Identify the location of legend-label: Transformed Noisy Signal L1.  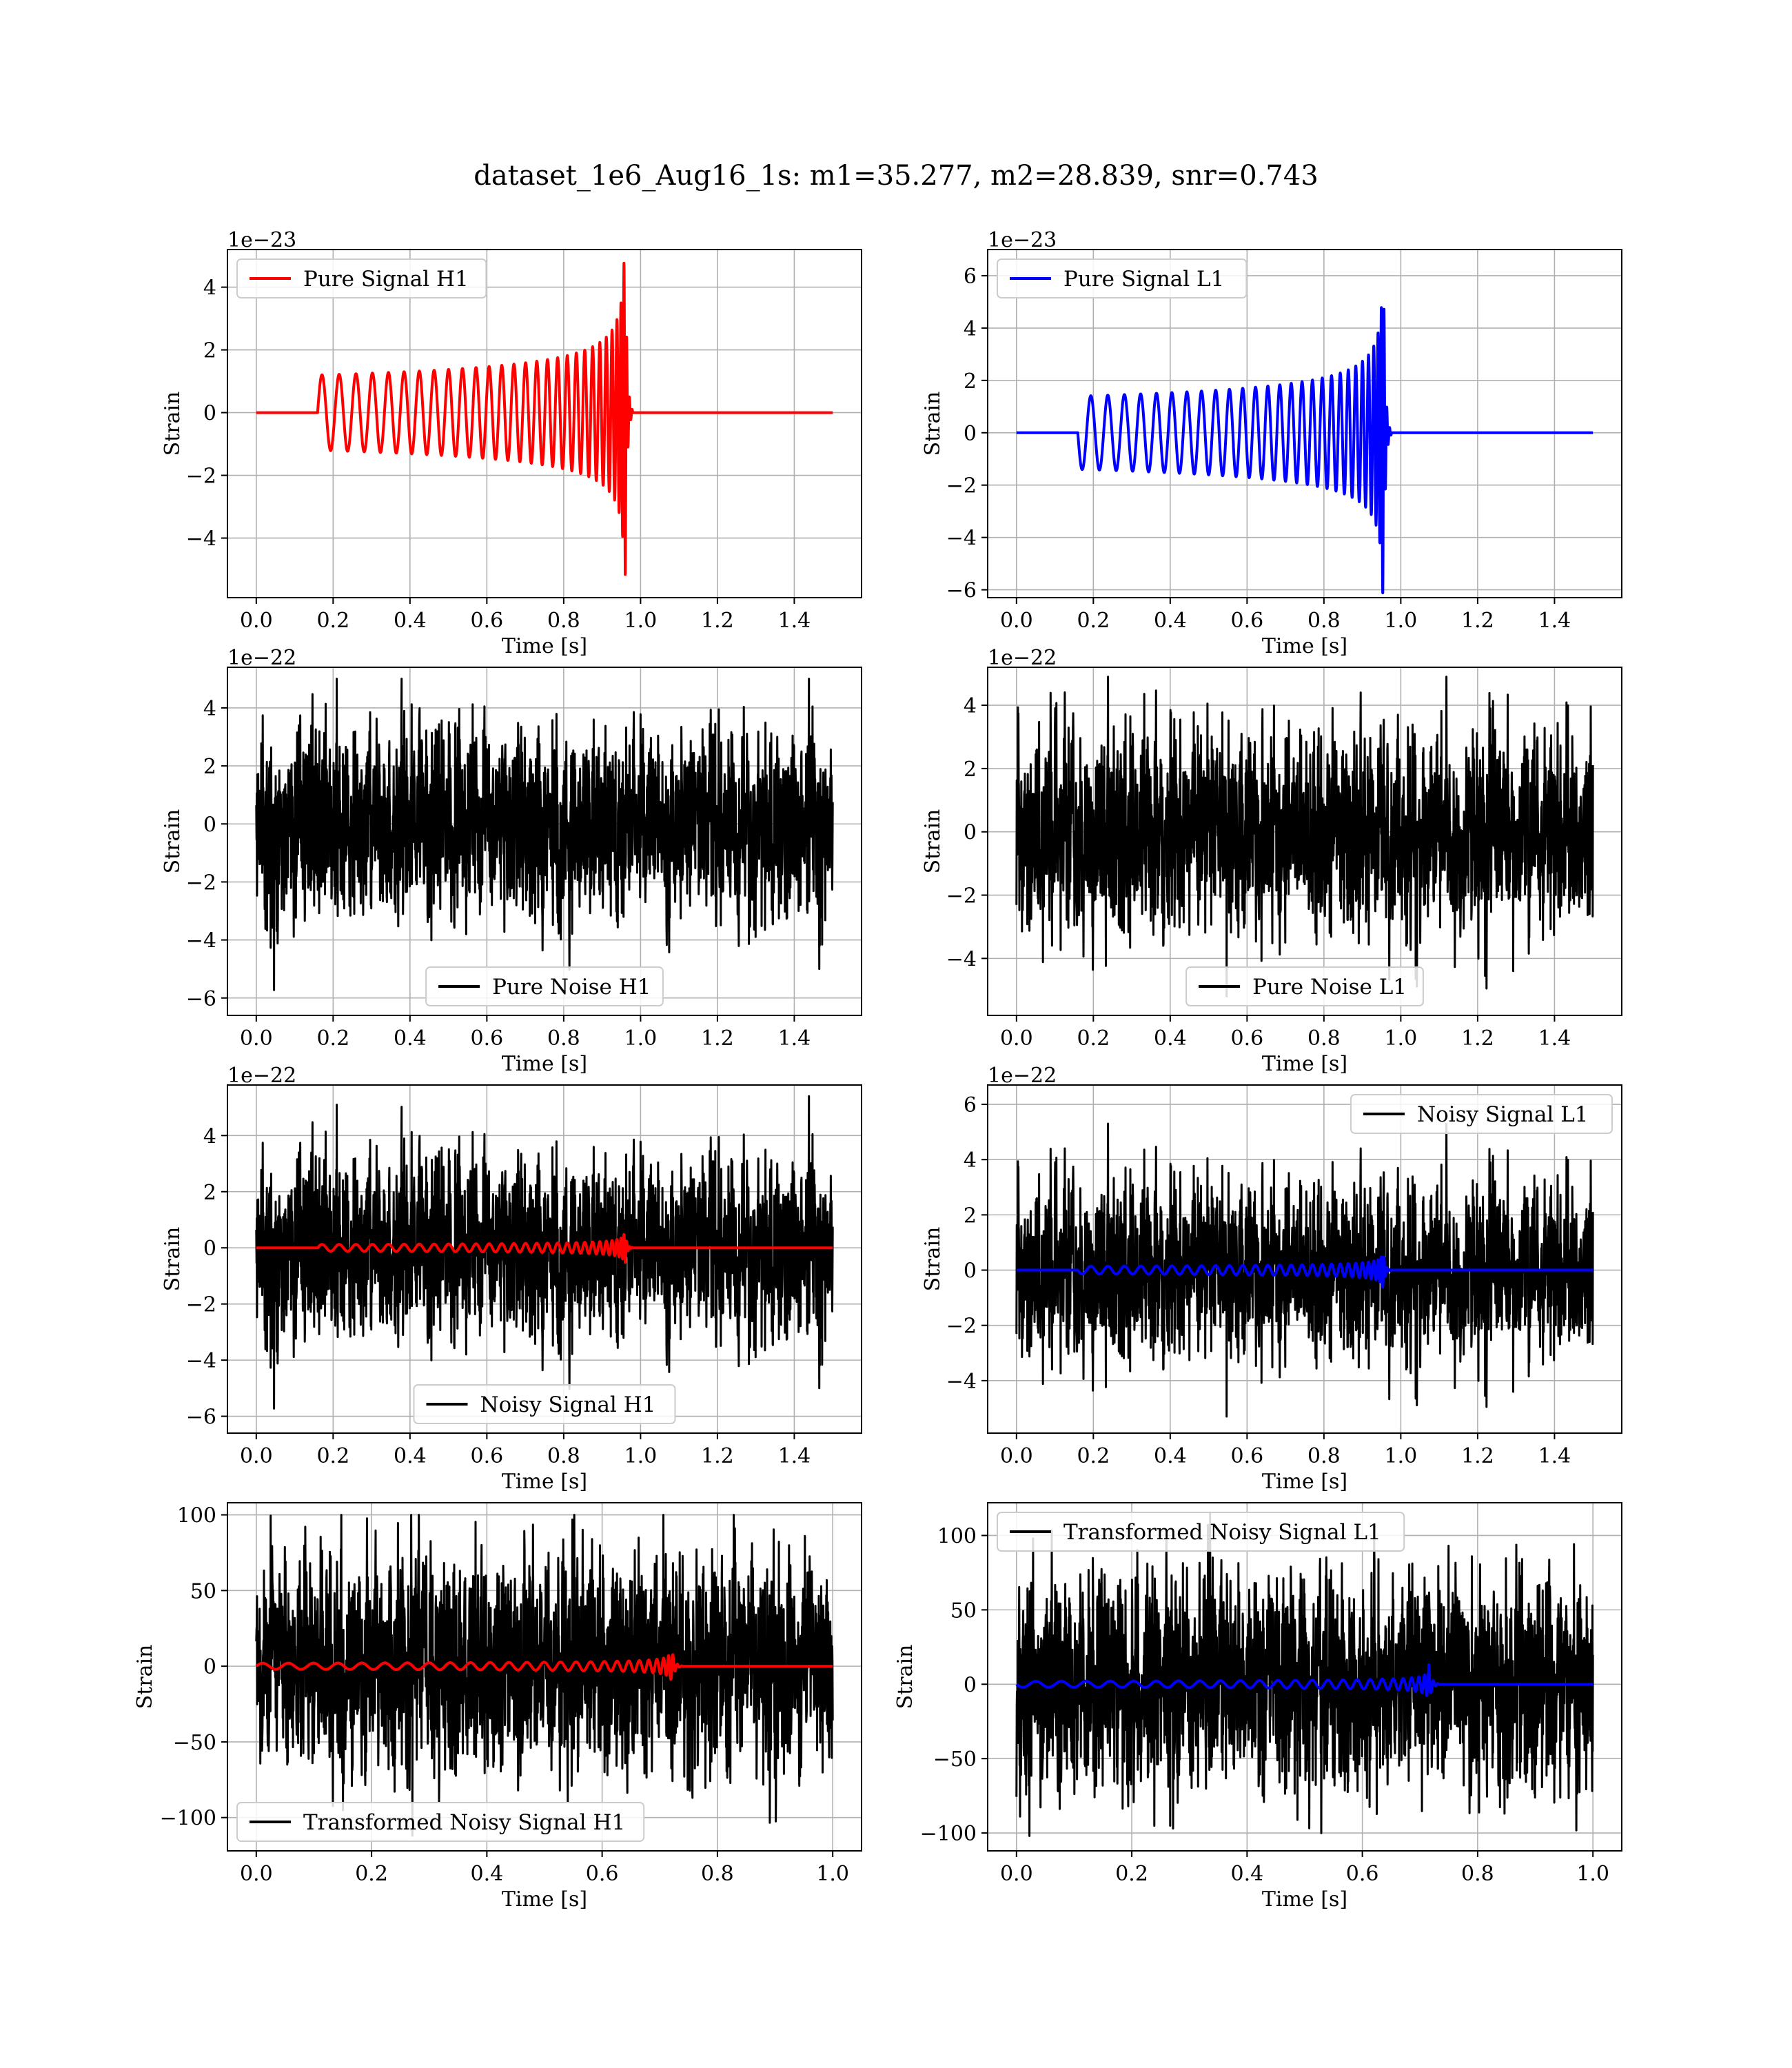
(1222, 1532).